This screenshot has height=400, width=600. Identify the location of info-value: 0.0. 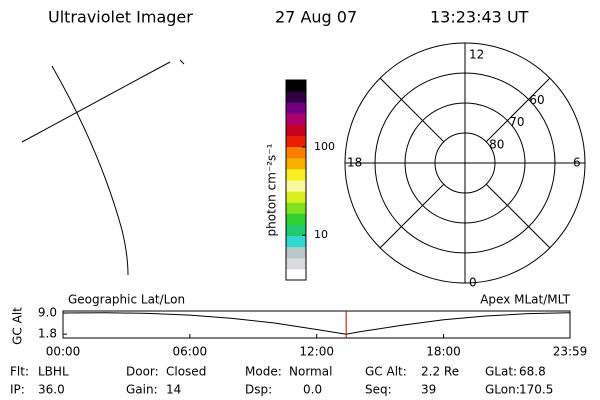
(312, 390).